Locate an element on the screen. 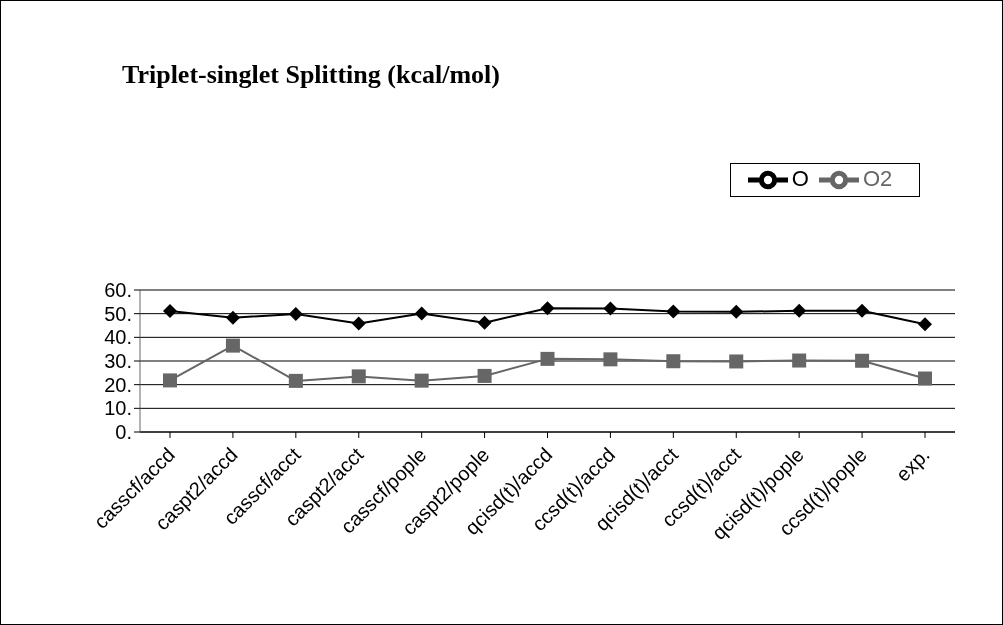 This screenshot has height=625, width=1003. y-tick-label: 0. is located at coordinates (123, 432).